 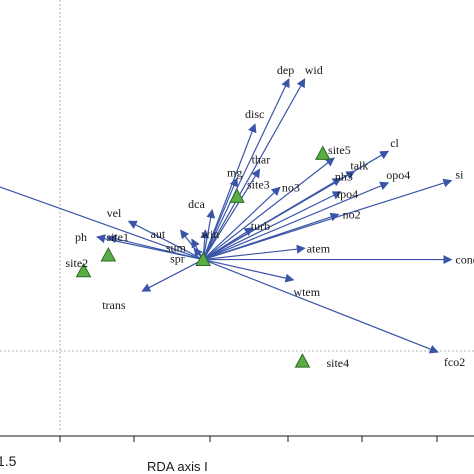 I want to click on arrow-nh3, so click(x=272, y=219).